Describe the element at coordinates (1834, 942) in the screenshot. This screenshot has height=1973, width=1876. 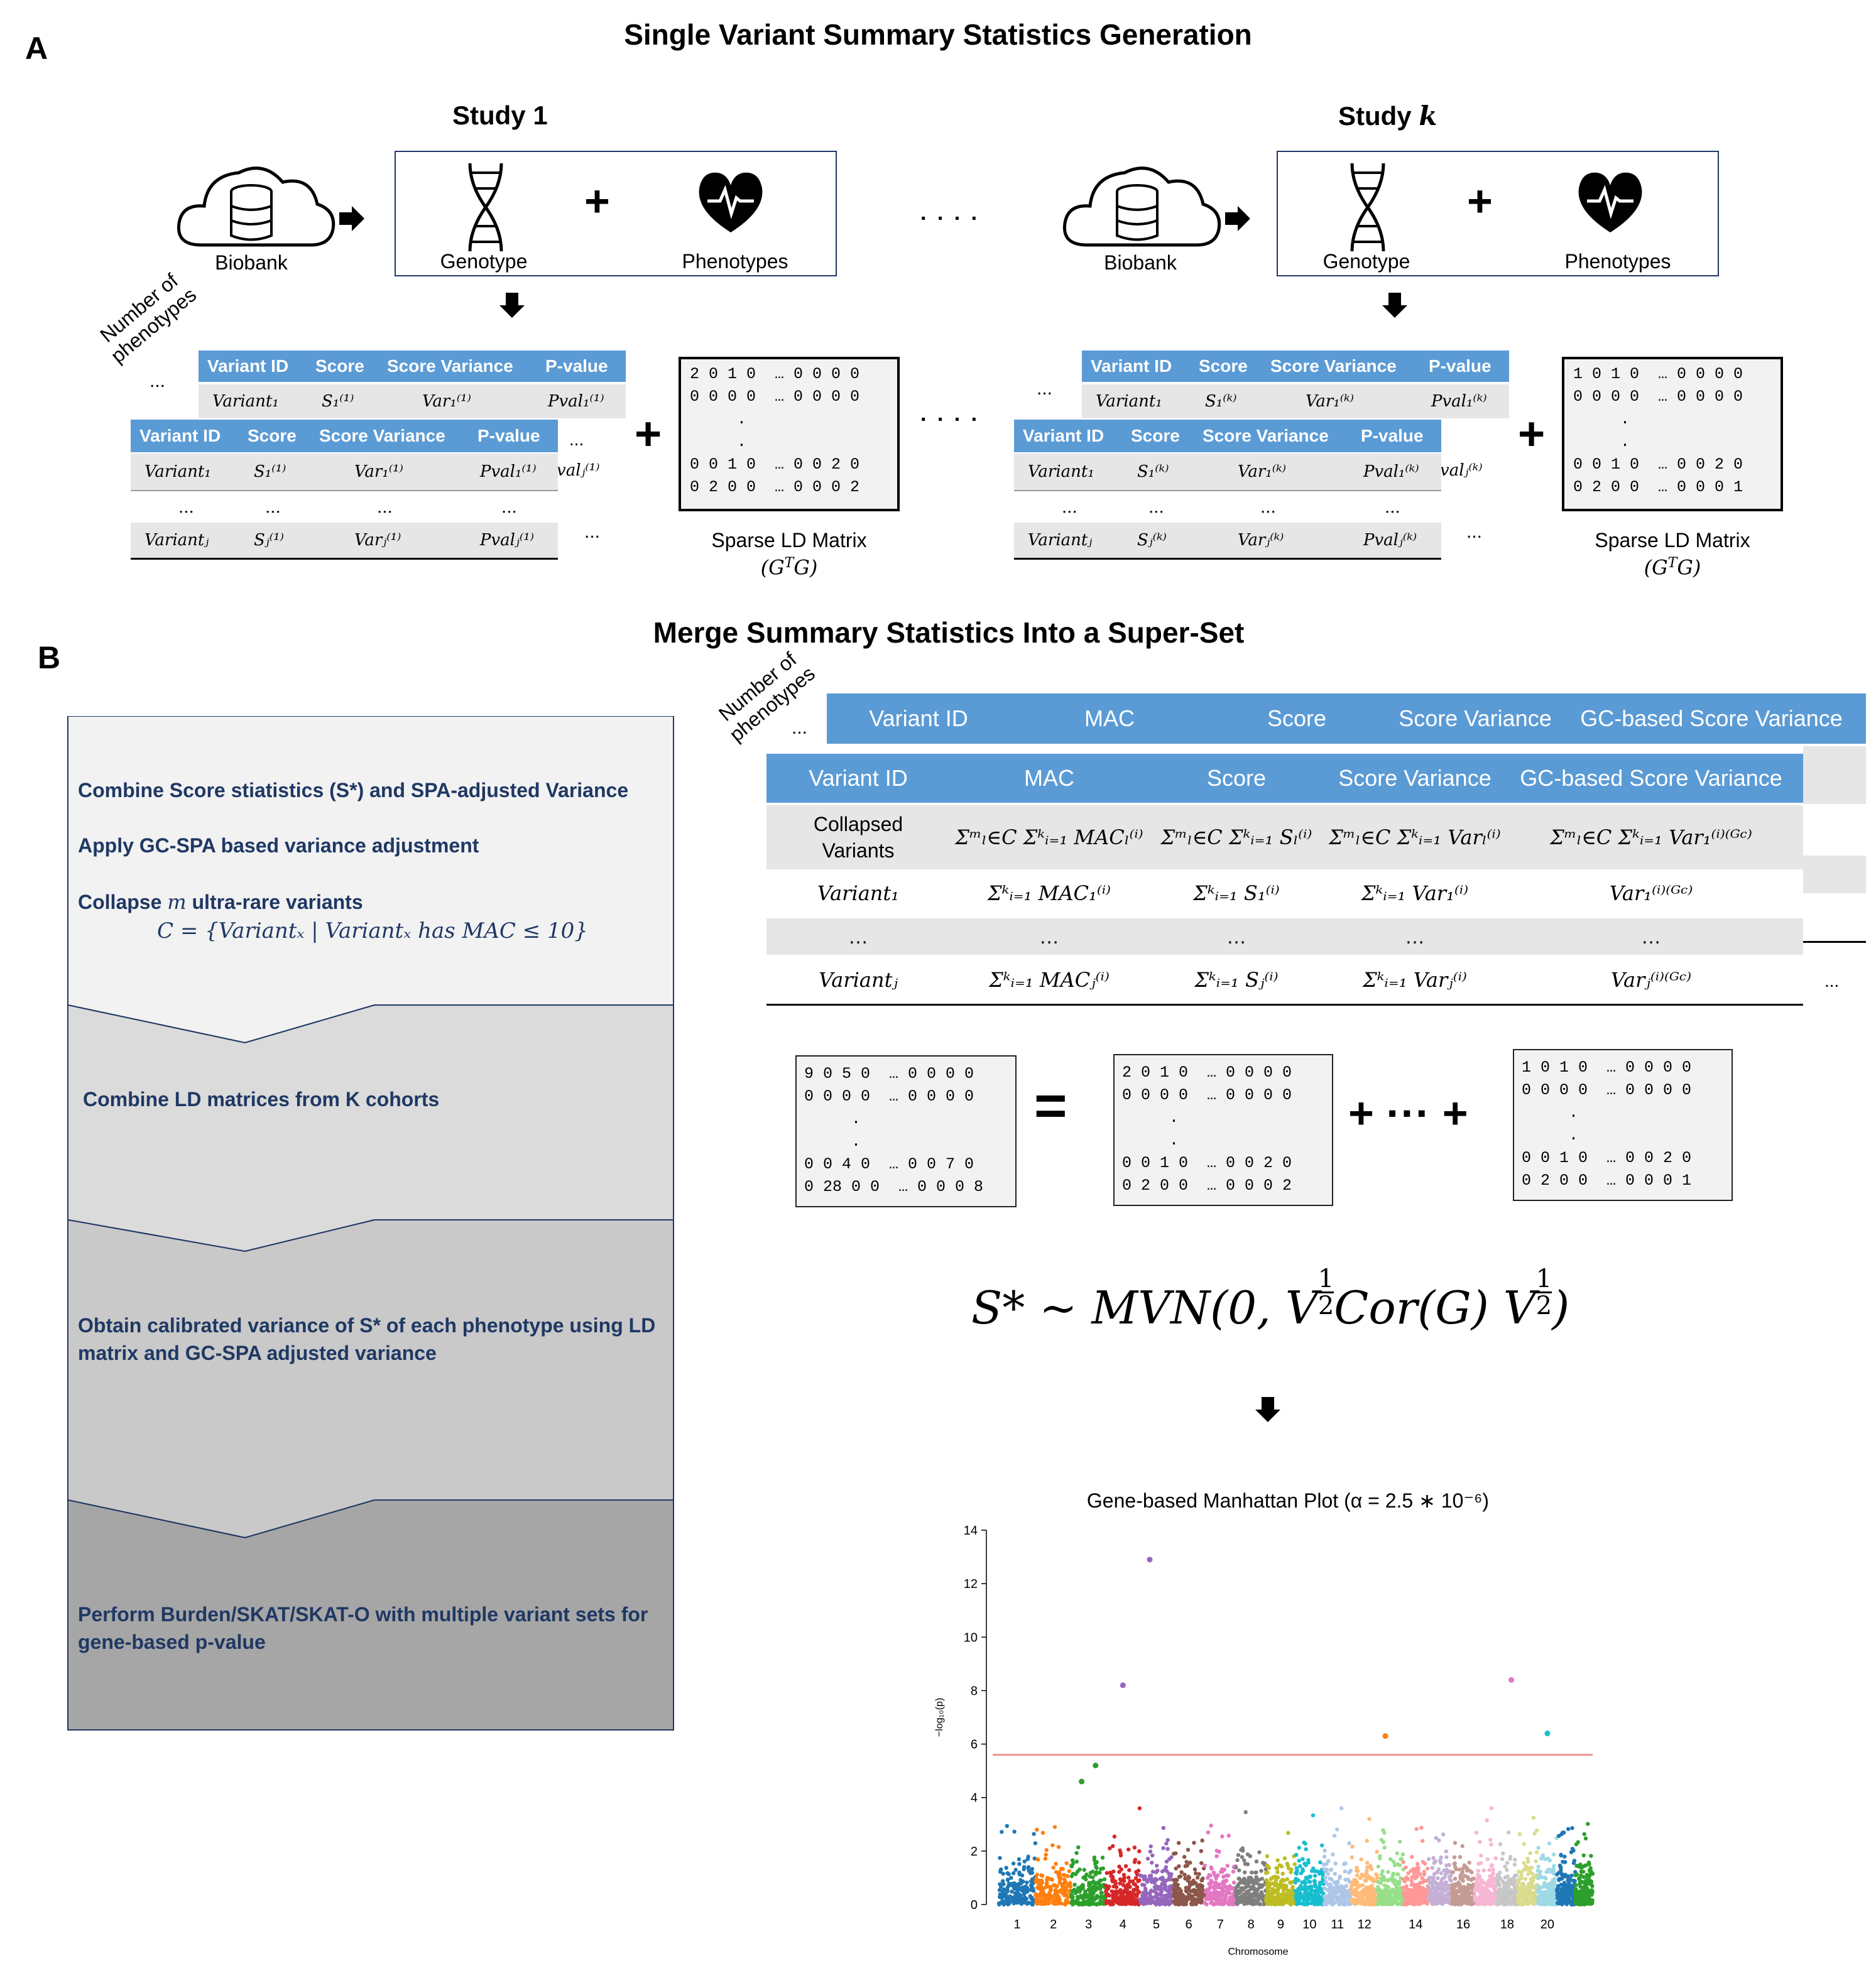
I see `back-row-line` at that location.